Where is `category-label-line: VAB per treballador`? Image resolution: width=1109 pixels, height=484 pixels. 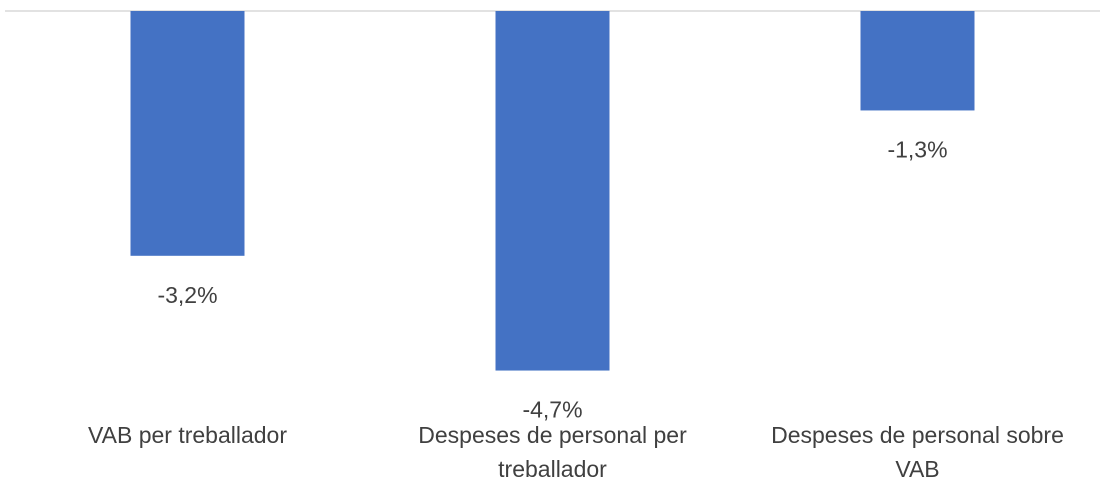 category-label-line: VAB per treballador is located at coordinates (187, 435).